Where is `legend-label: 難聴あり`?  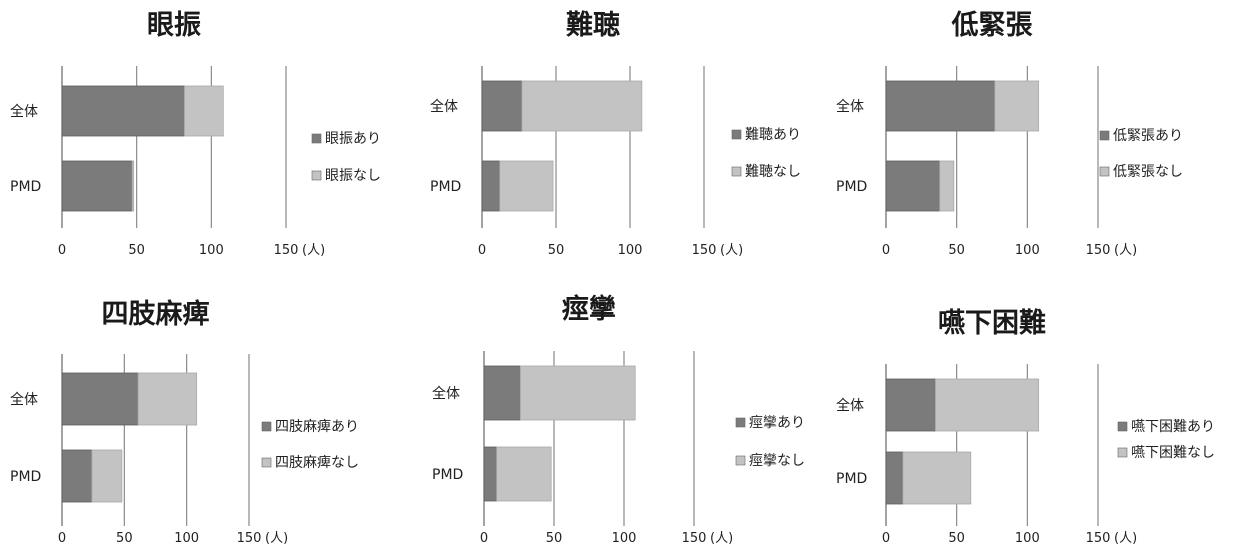 legend-label: 難聴あり is located at coordinates (773, 135).